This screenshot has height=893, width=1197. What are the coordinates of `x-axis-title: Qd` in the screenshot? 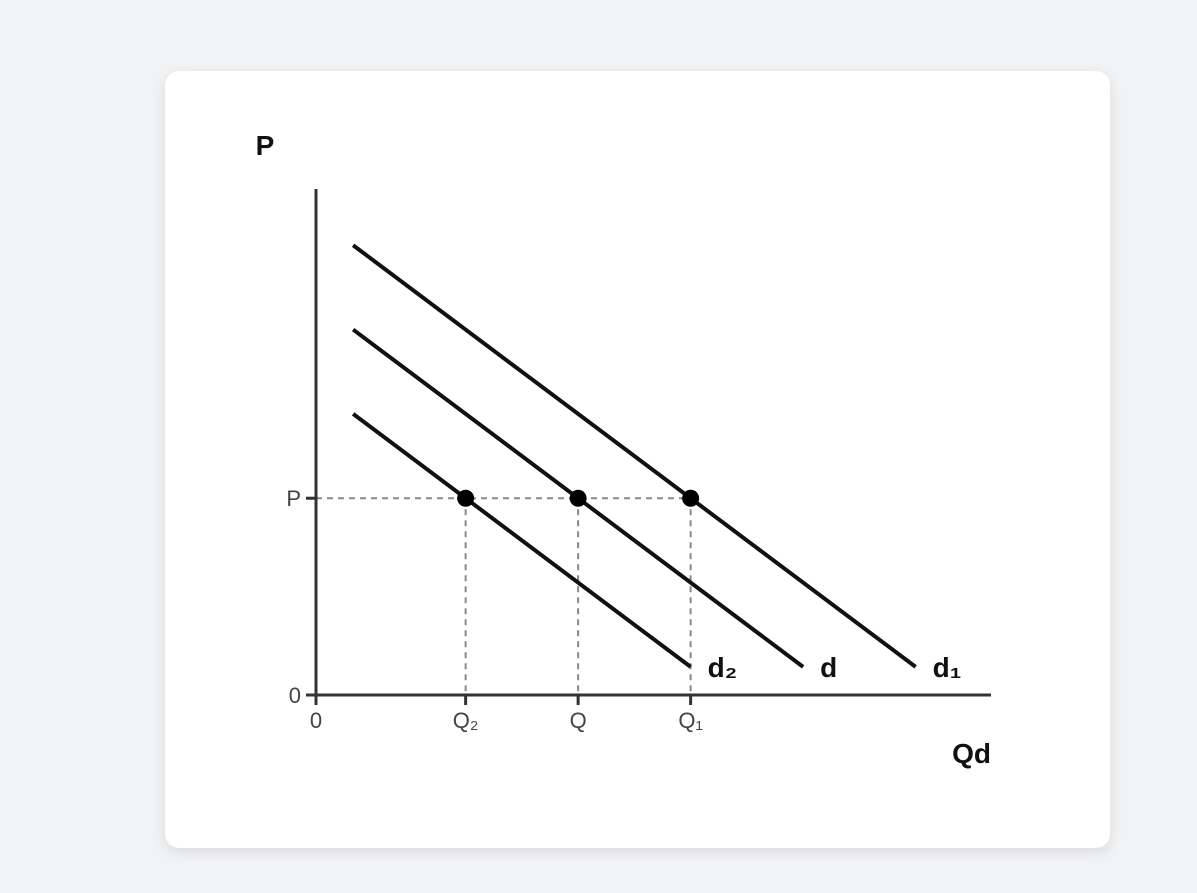 It's located at (971, 753).